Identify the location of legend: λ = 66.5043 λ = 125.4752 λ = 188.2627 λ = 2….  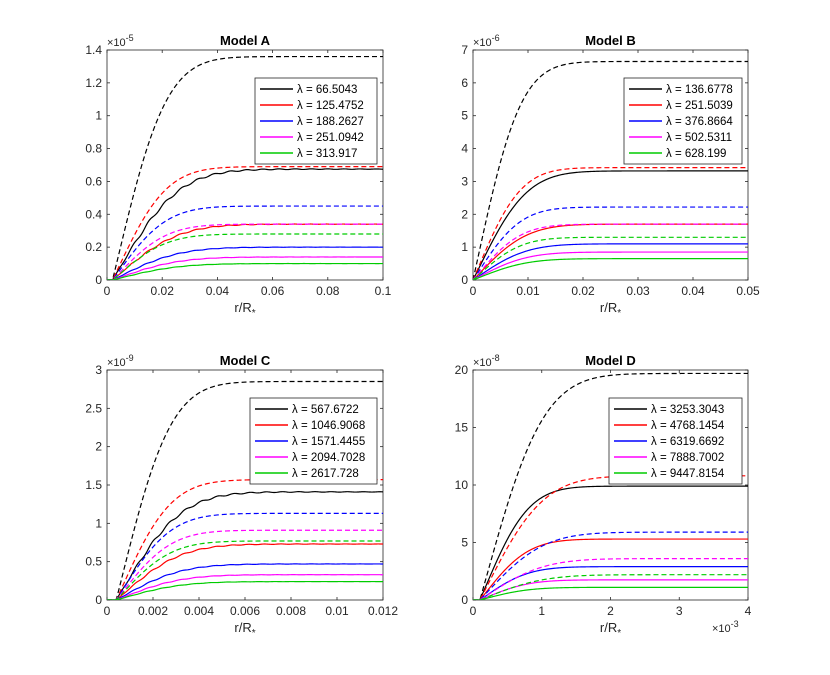
(316, 121).